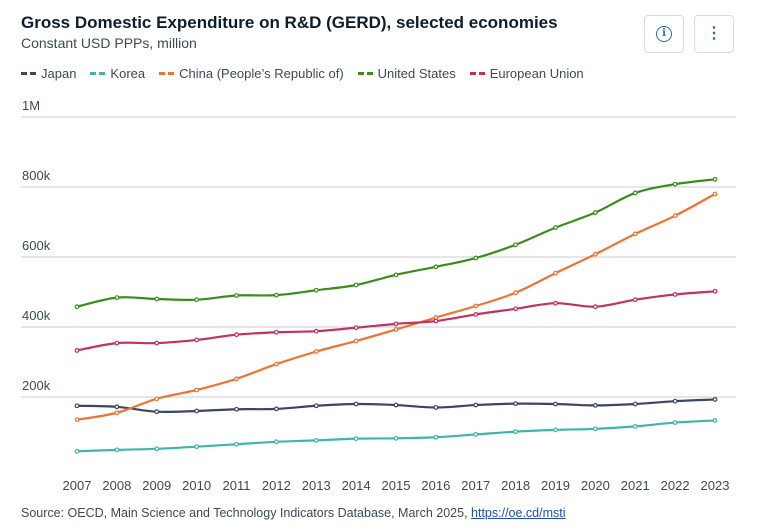 This screenshot has height=532, width=768. I want to click on y-tick-label: 800k, so click(36, 175).